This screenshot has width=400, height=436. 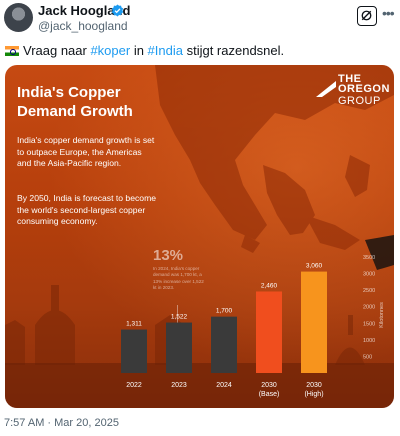 What do you see at coordinates (84, 10) in the screenshot?
I see `author-name: Jack Hoogland` at bounding box center [84, 10].